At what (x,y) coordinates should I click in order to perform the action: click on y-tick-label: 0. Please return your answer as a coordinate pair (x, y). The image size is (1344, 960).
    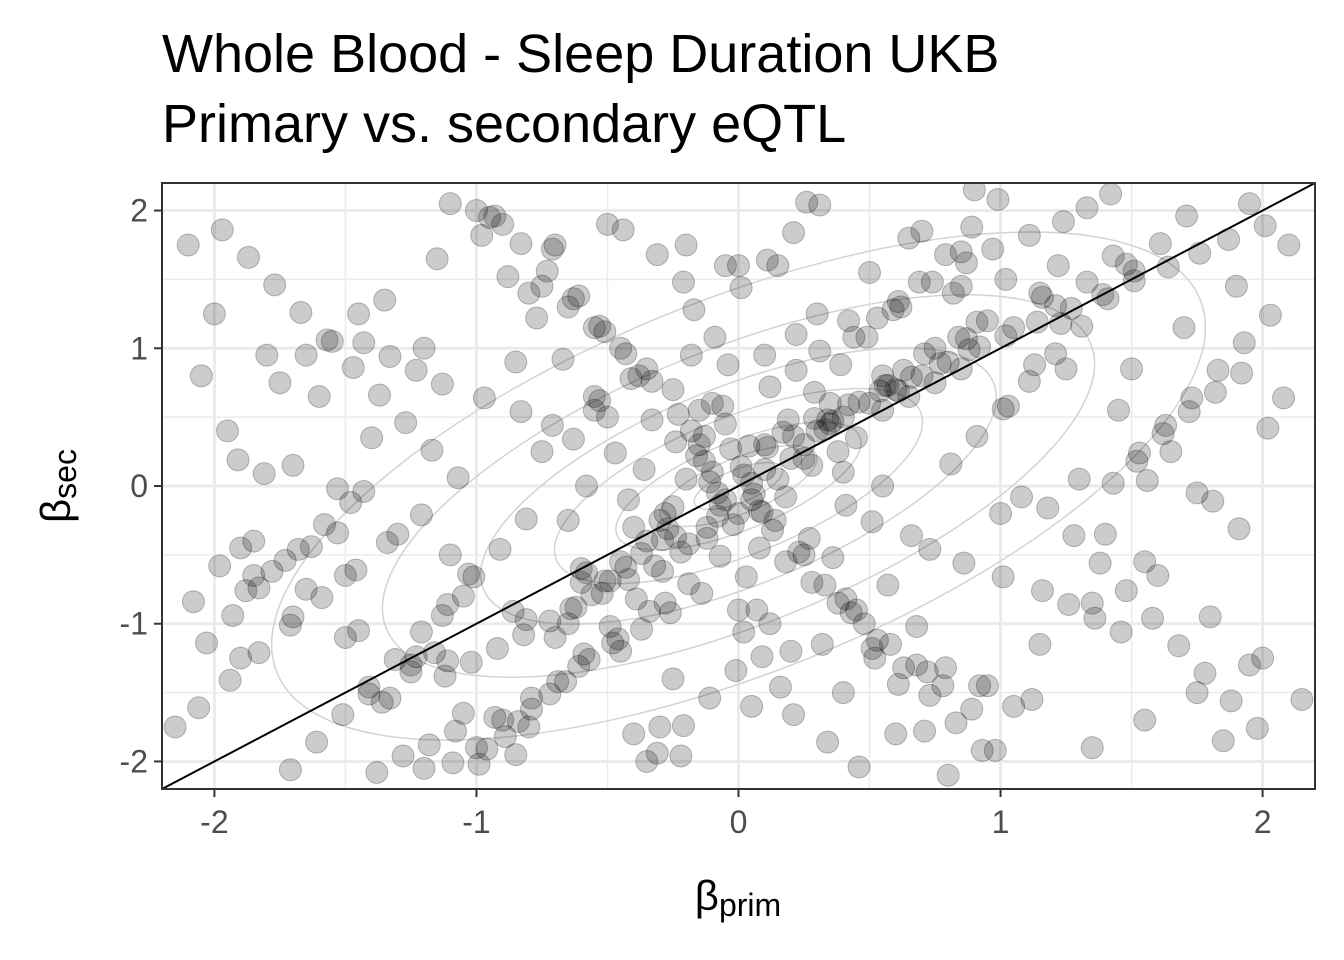
    Looking at the image, I should click on (139, 486).